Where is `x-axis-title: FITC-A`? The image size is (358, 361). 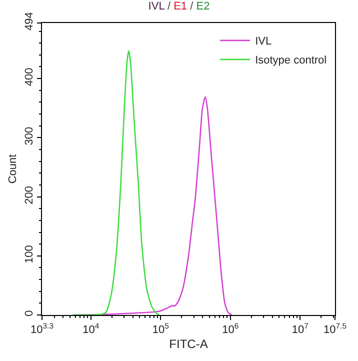 x-axis-title: FITC-A is located at coordinates (188, 344).